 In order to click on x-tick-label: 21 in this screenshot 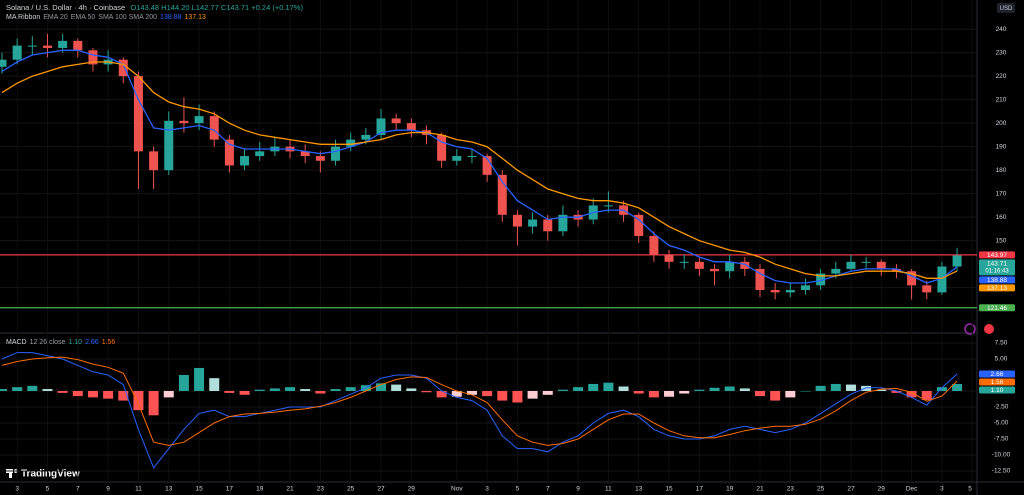, I will do `click(760, 489)`.